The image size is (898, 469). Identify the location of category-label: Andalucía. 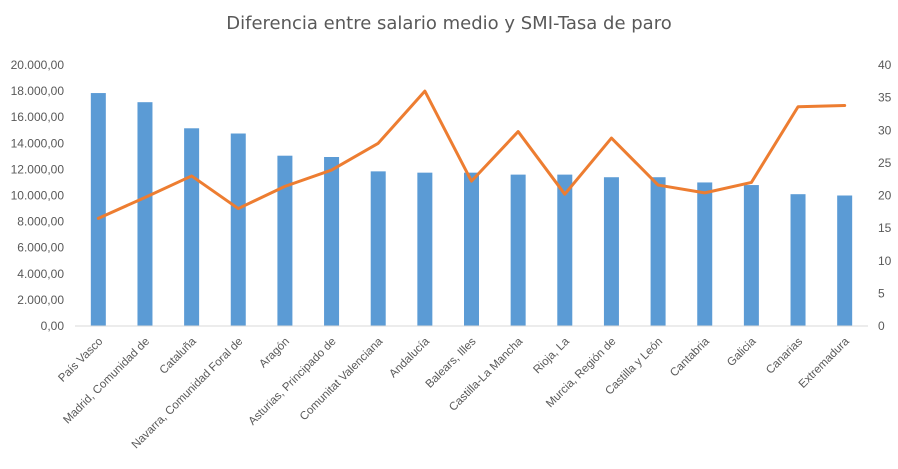
(409, 357).